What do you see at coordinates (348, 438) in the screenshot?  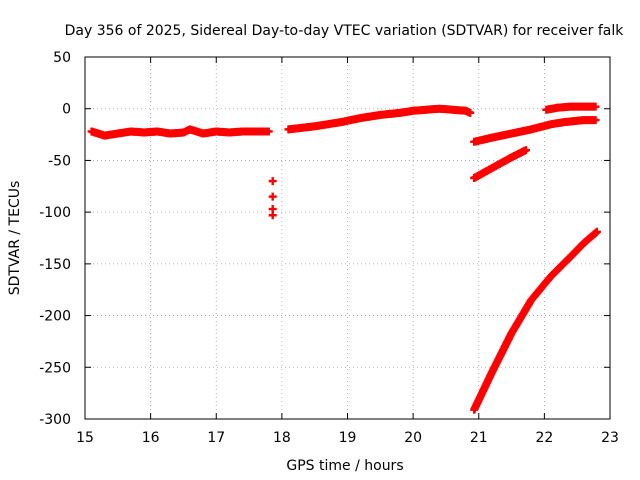 I see `x-tick-label: 19` at bounding box center [348, 438].